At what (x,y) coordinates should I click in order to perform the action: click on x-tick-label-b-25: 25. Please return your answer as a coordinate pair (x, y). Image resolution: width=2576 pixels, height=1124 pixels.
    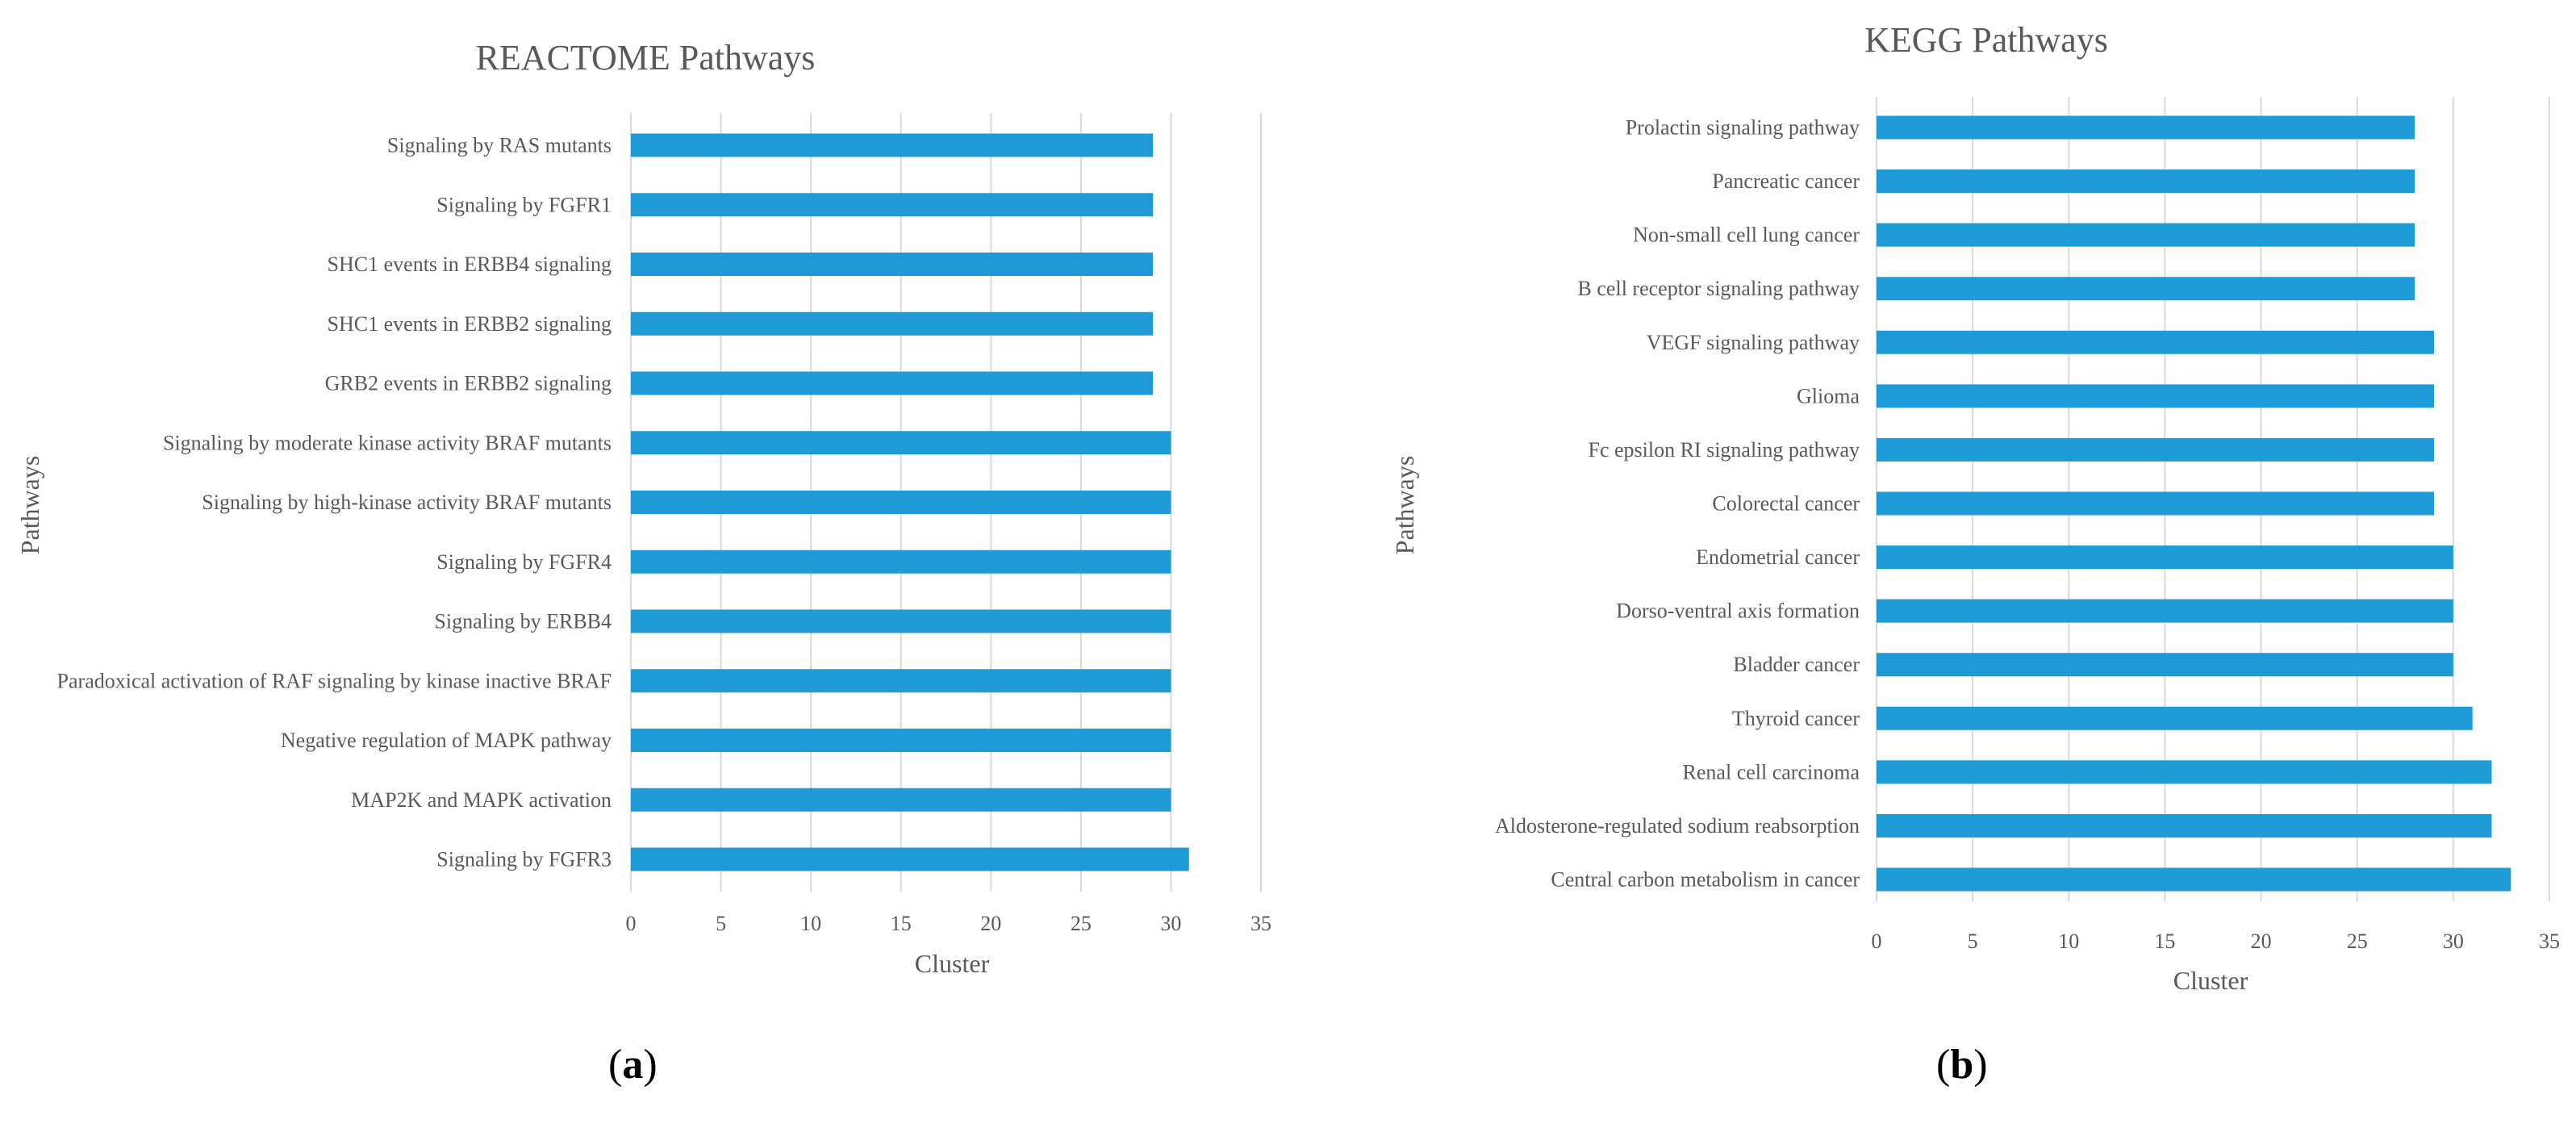
    Looking at the image, I should click on (2358, 941).